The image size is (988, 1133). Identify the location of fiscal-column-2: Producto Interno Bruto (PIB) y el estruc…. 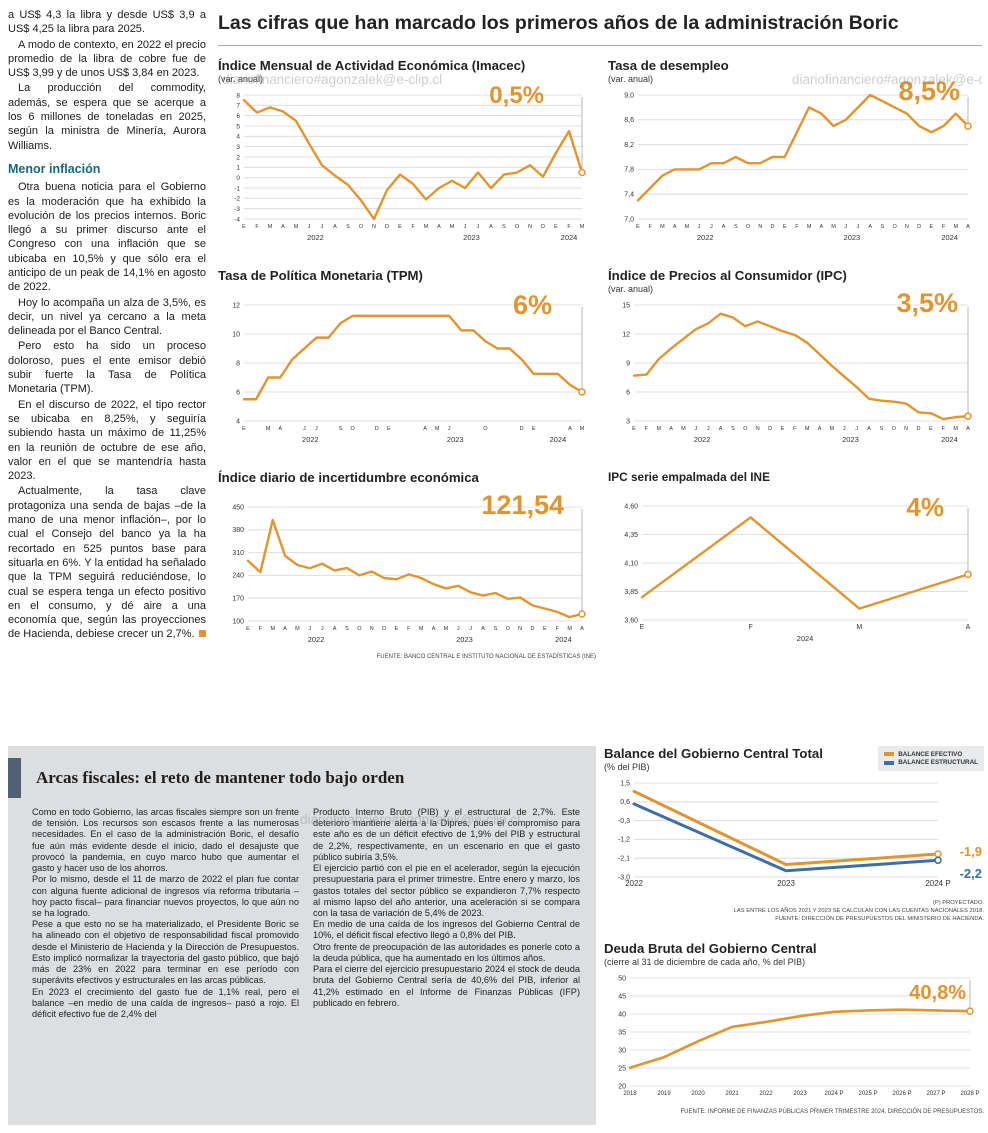
(446, 913).